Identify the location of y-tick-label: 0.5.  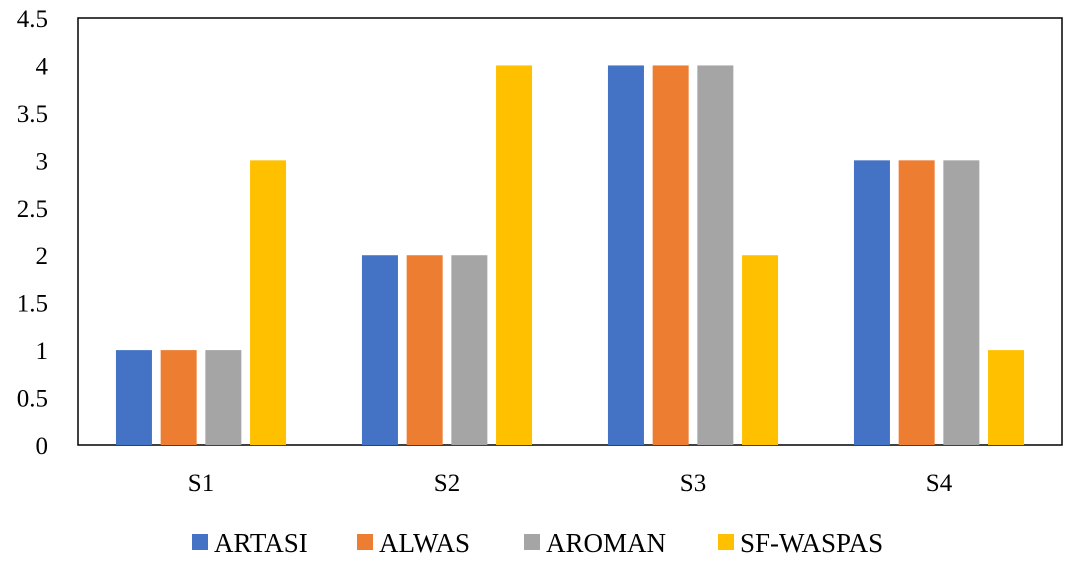
(32, 399).